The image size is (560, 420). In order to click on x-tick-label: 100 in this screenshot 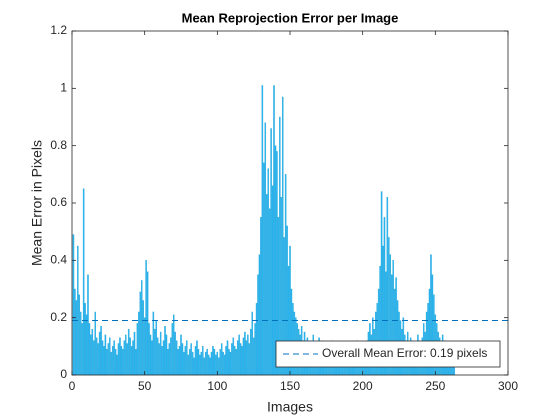, I will do `click(217, 386)`.